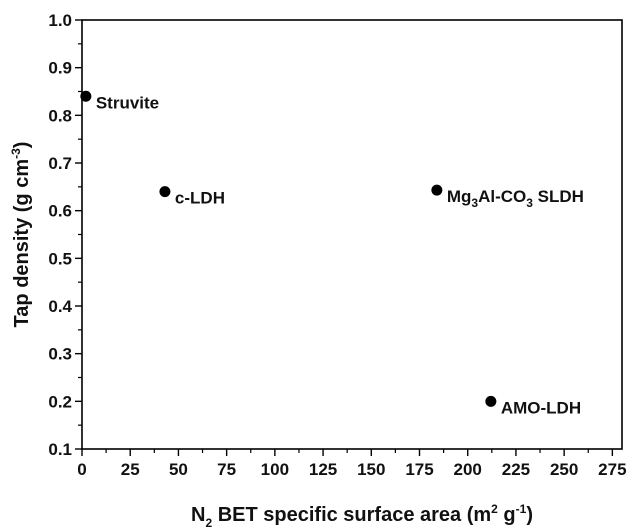  I want to click on x-tick-label: 175, so click(419, 469).